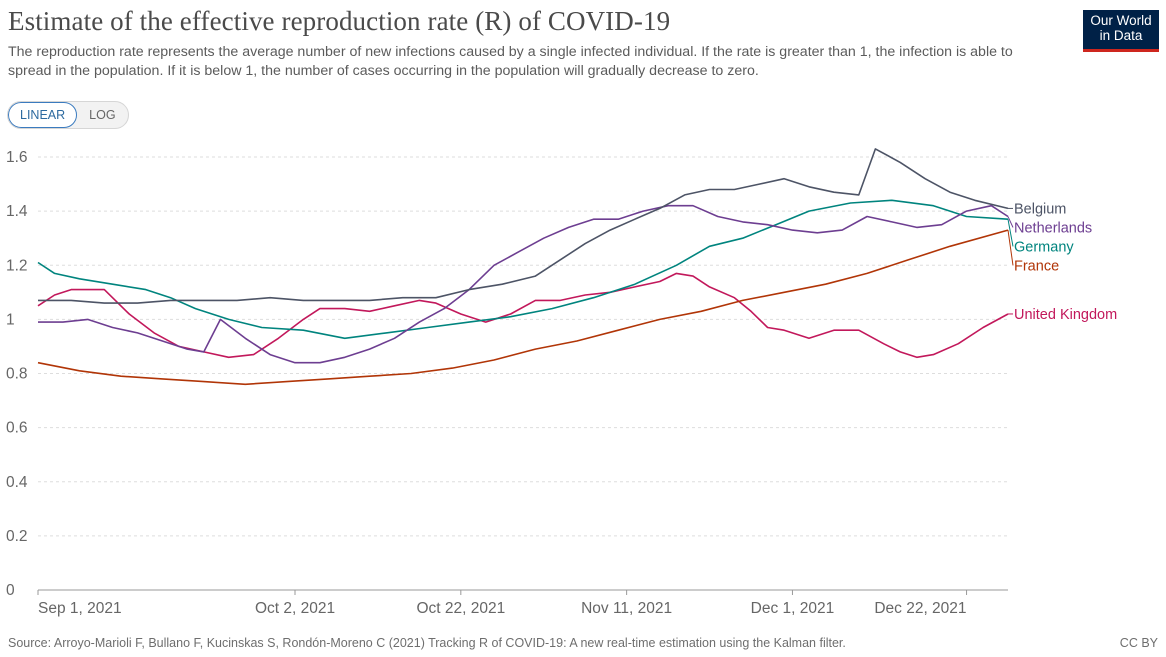 This screenshot has height=657, width=1166. I want to click on scale-toggle: LINEAR LOG, so click(68, 115).